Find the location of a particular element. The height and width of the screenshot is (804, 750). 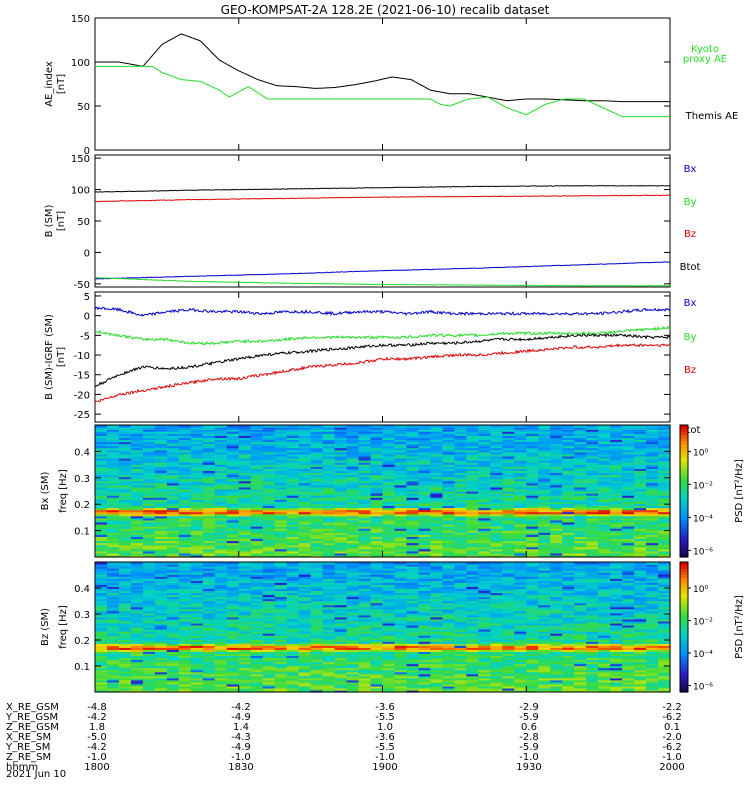

series-line-themis-ae is located at coordinates (382, 68).